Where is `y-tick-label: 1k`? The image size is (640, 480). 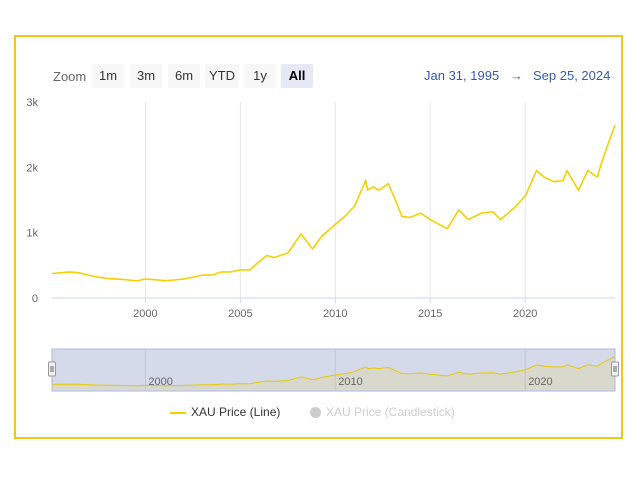 y-tick-label: 1k is located at coordinates (32, 234).